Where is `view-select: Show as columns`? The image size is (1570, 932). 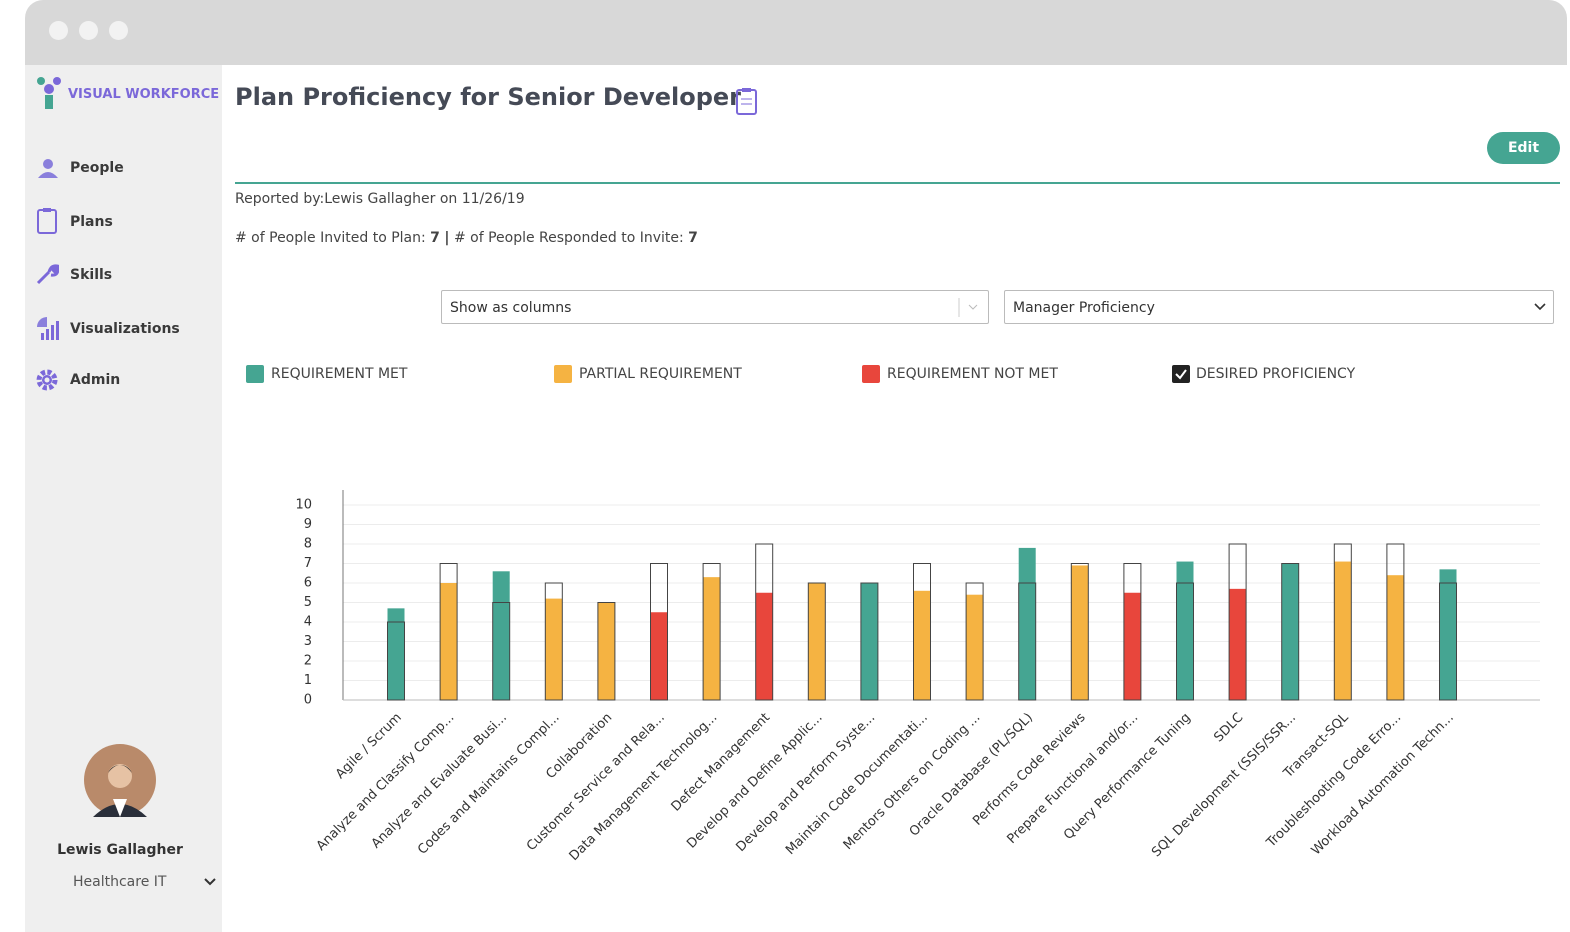
view-select: Show as columns is located at coordinates (715, 307).